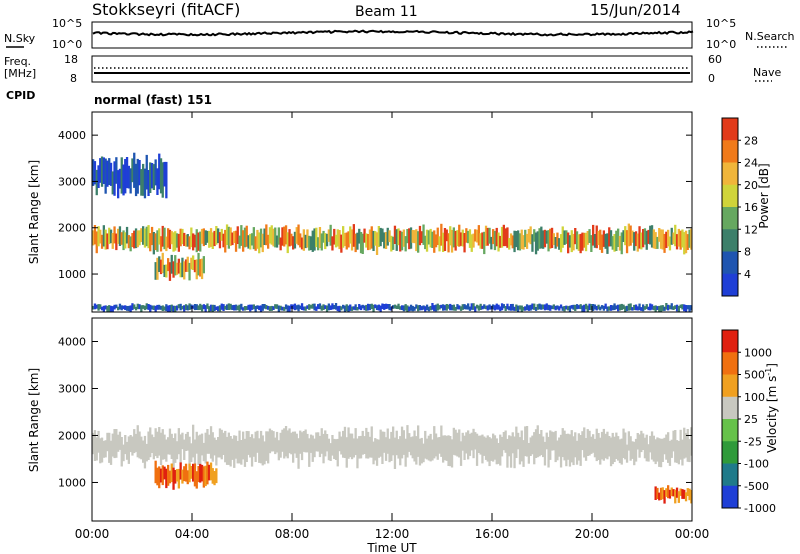 The image size is (800, 554). What do you see at coordinates (34, 420) in the screenshot?
I see `velocity-ylabel: Slant Range [km]` at bounding box center [34, 420].